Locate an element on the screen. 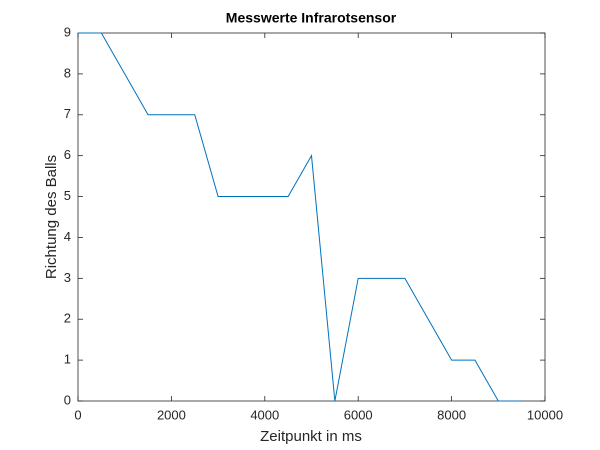  y-tick-label: 3 is located at coordinates (67, 277).